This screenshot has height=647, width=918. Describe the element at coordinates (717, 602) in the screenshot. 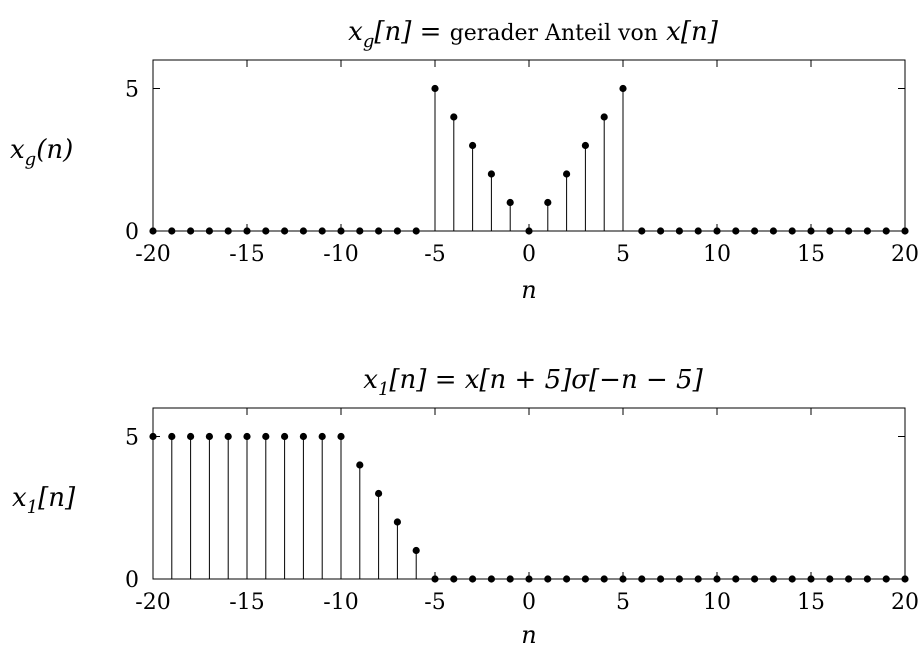

I see `x-tick-label: 10` at that location.